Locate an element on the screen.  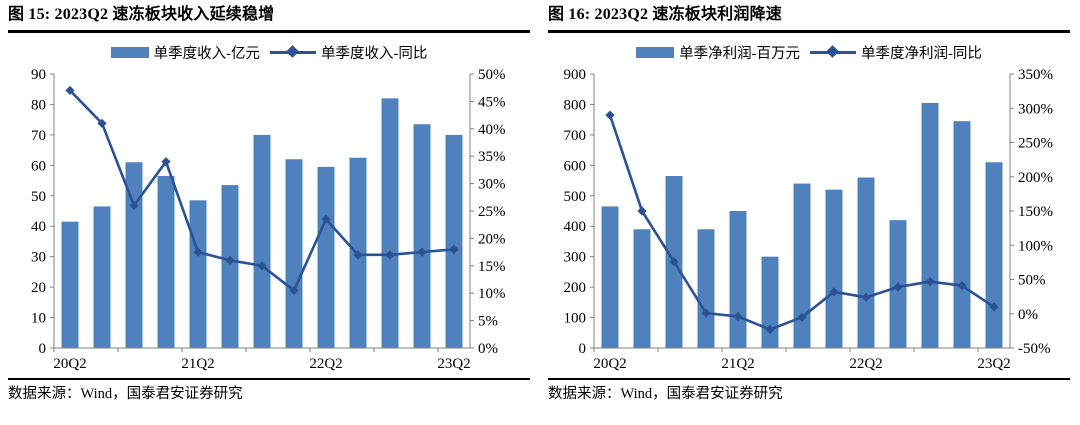
legend-line-label: 单季度收入-同比 is located at coordinates (374, 53).